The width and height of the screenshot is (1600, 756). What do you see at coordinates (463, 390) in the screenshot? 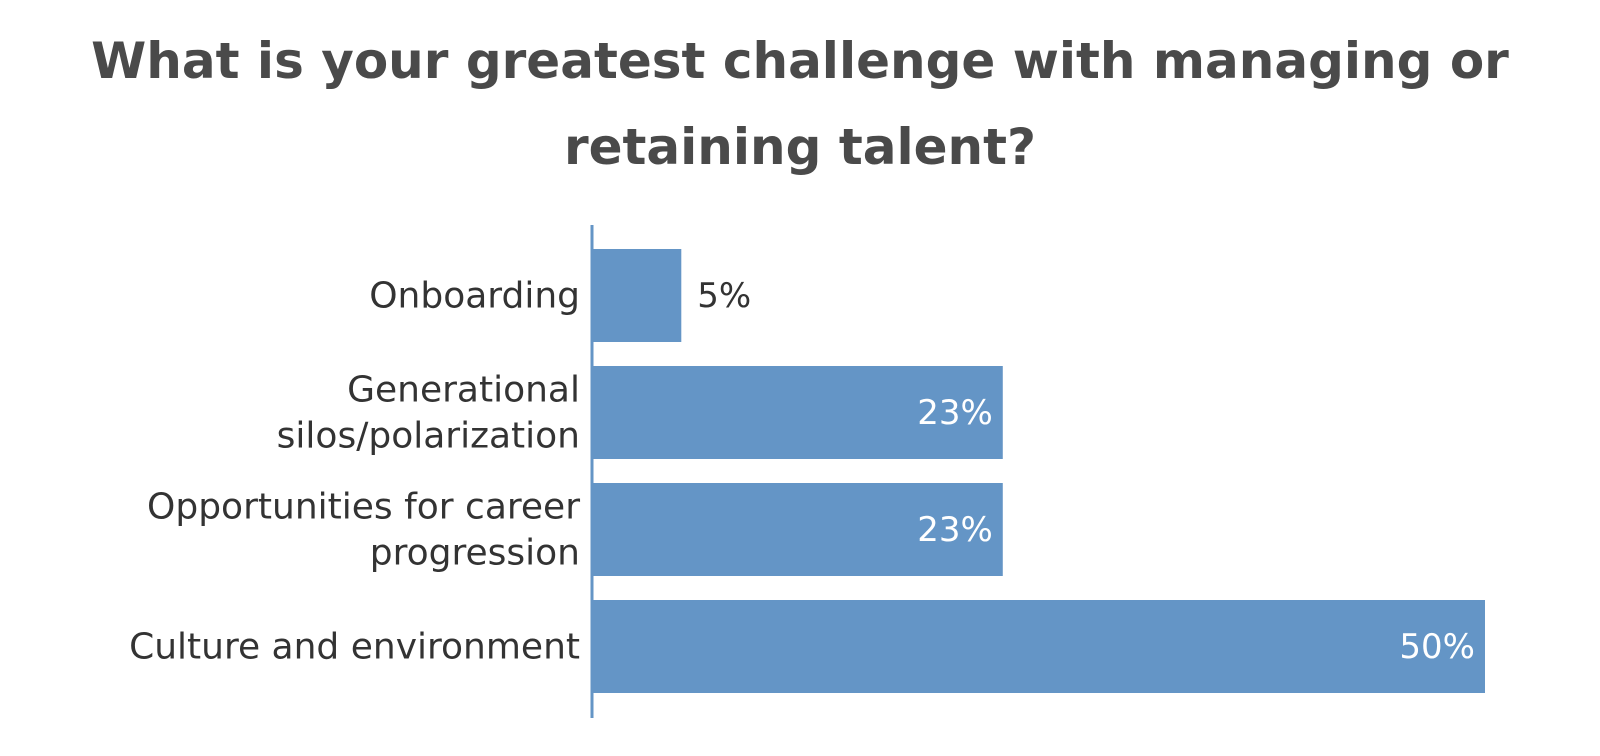
I see `category-label: Generational` at bounding box center [463, 390].